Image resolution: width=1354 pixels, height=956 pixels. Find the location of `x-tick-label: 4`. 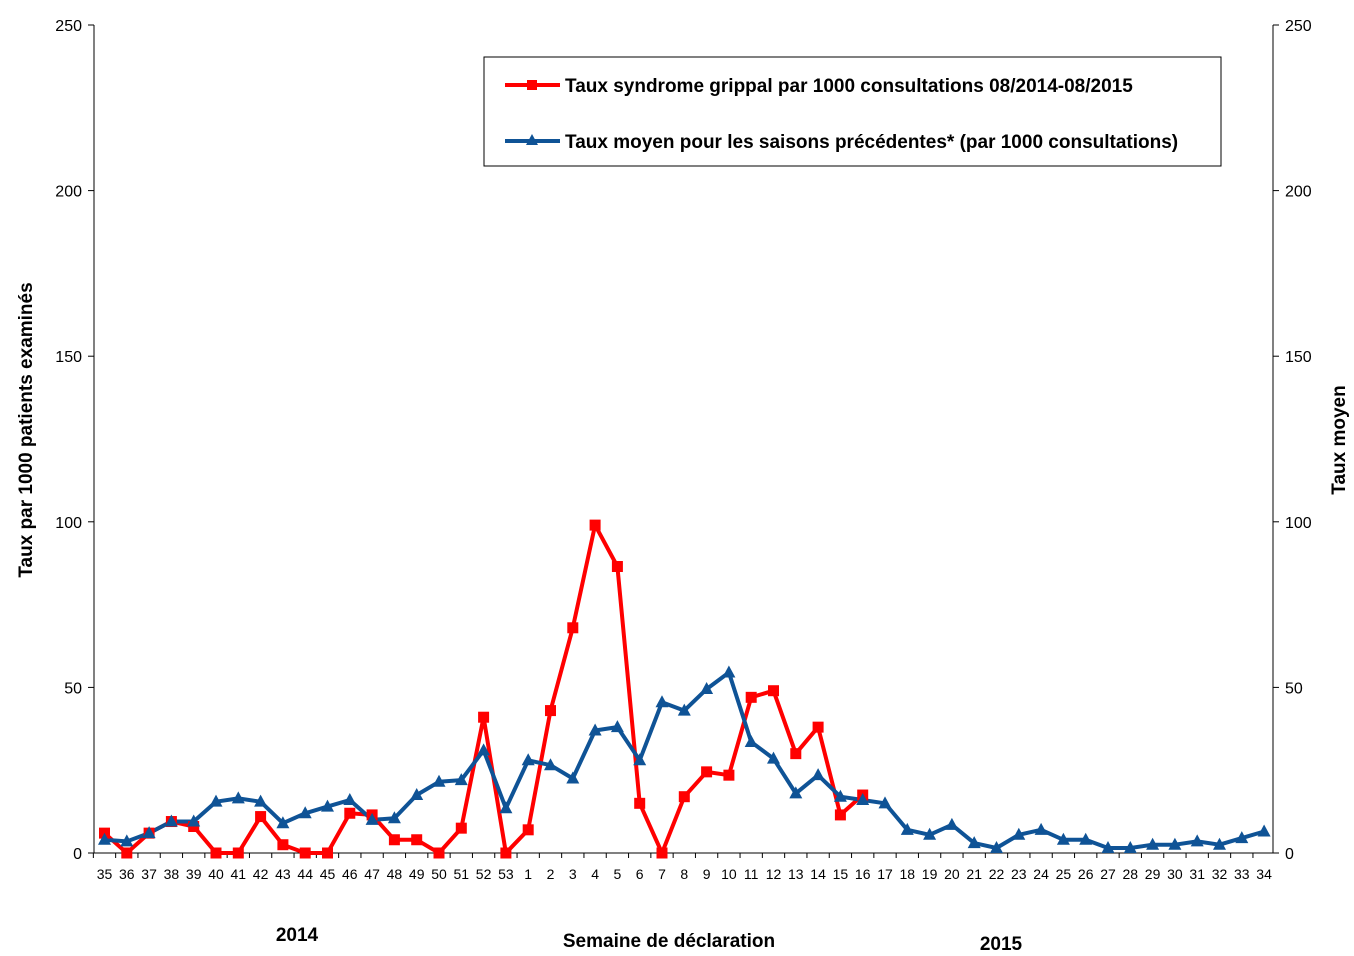

x-tick-label: 4 is located at coordinates (595, 874).